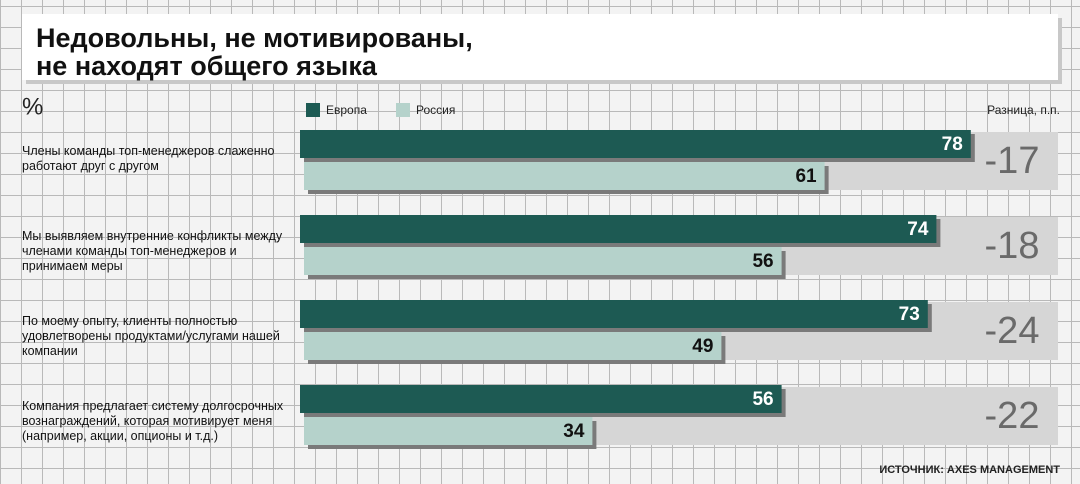 This screenshot has width=1080, height=484. I want to click on chart-title: не находят общего языка, so click(207, 66).